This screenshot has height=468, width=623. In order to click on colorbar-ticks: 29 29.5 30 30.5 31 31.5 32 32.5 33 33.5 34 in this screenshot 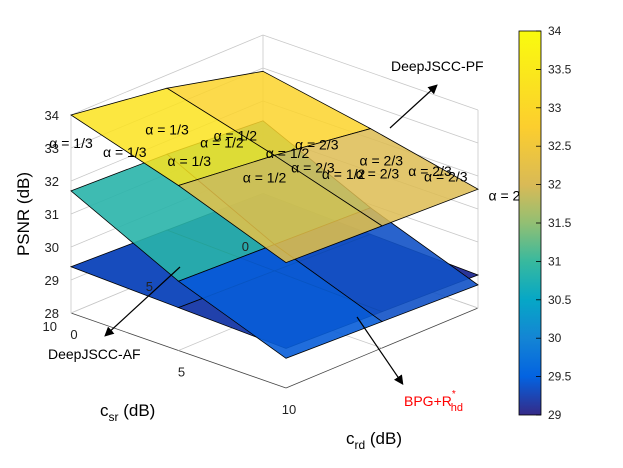, I will do `click(554, 223)`.